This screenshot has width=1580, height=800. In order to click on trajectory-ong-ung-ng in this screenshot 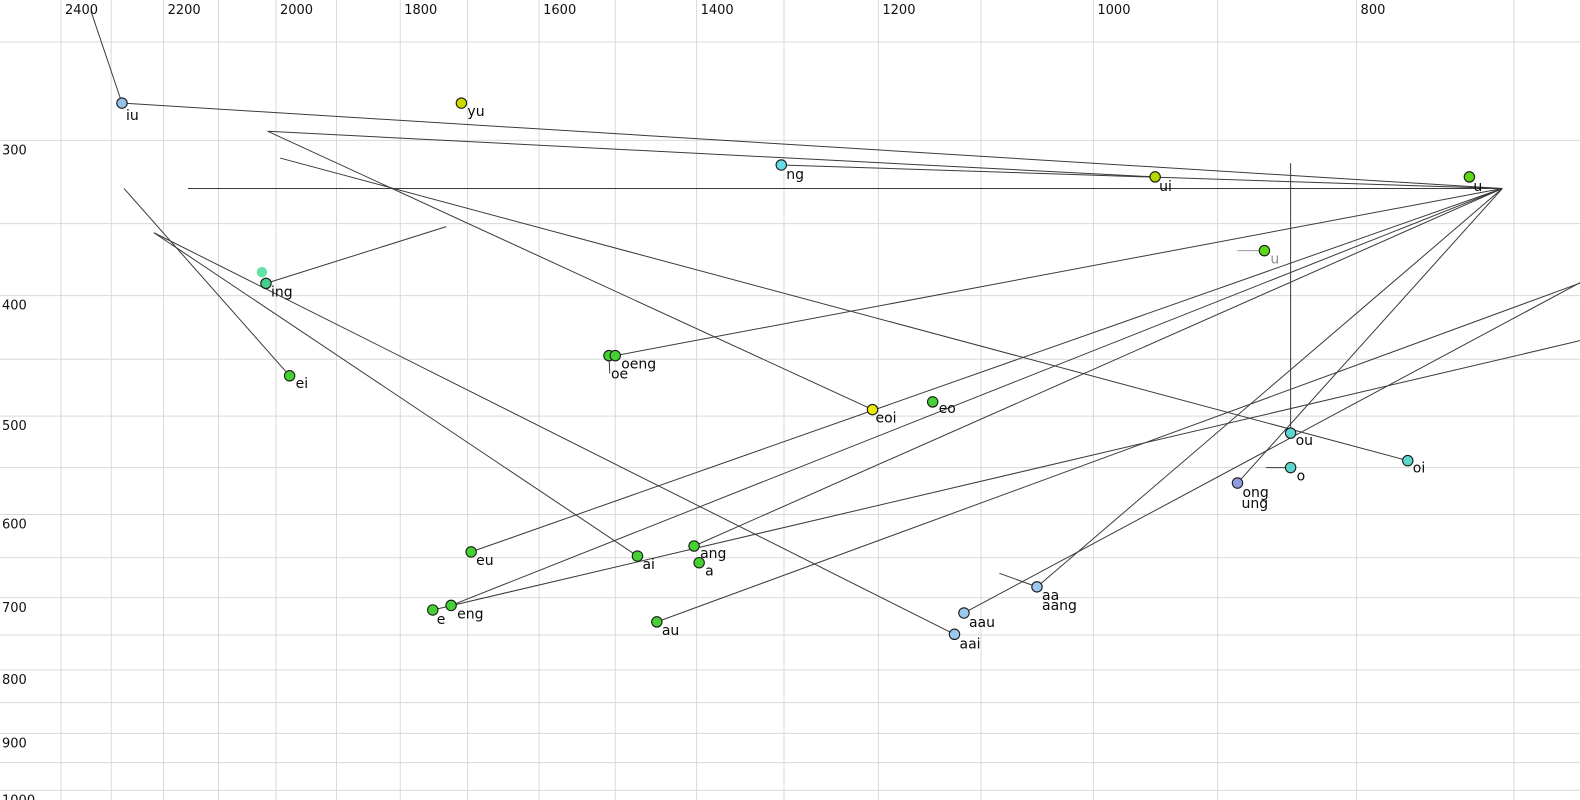, I will do `click(1370, 336)`.